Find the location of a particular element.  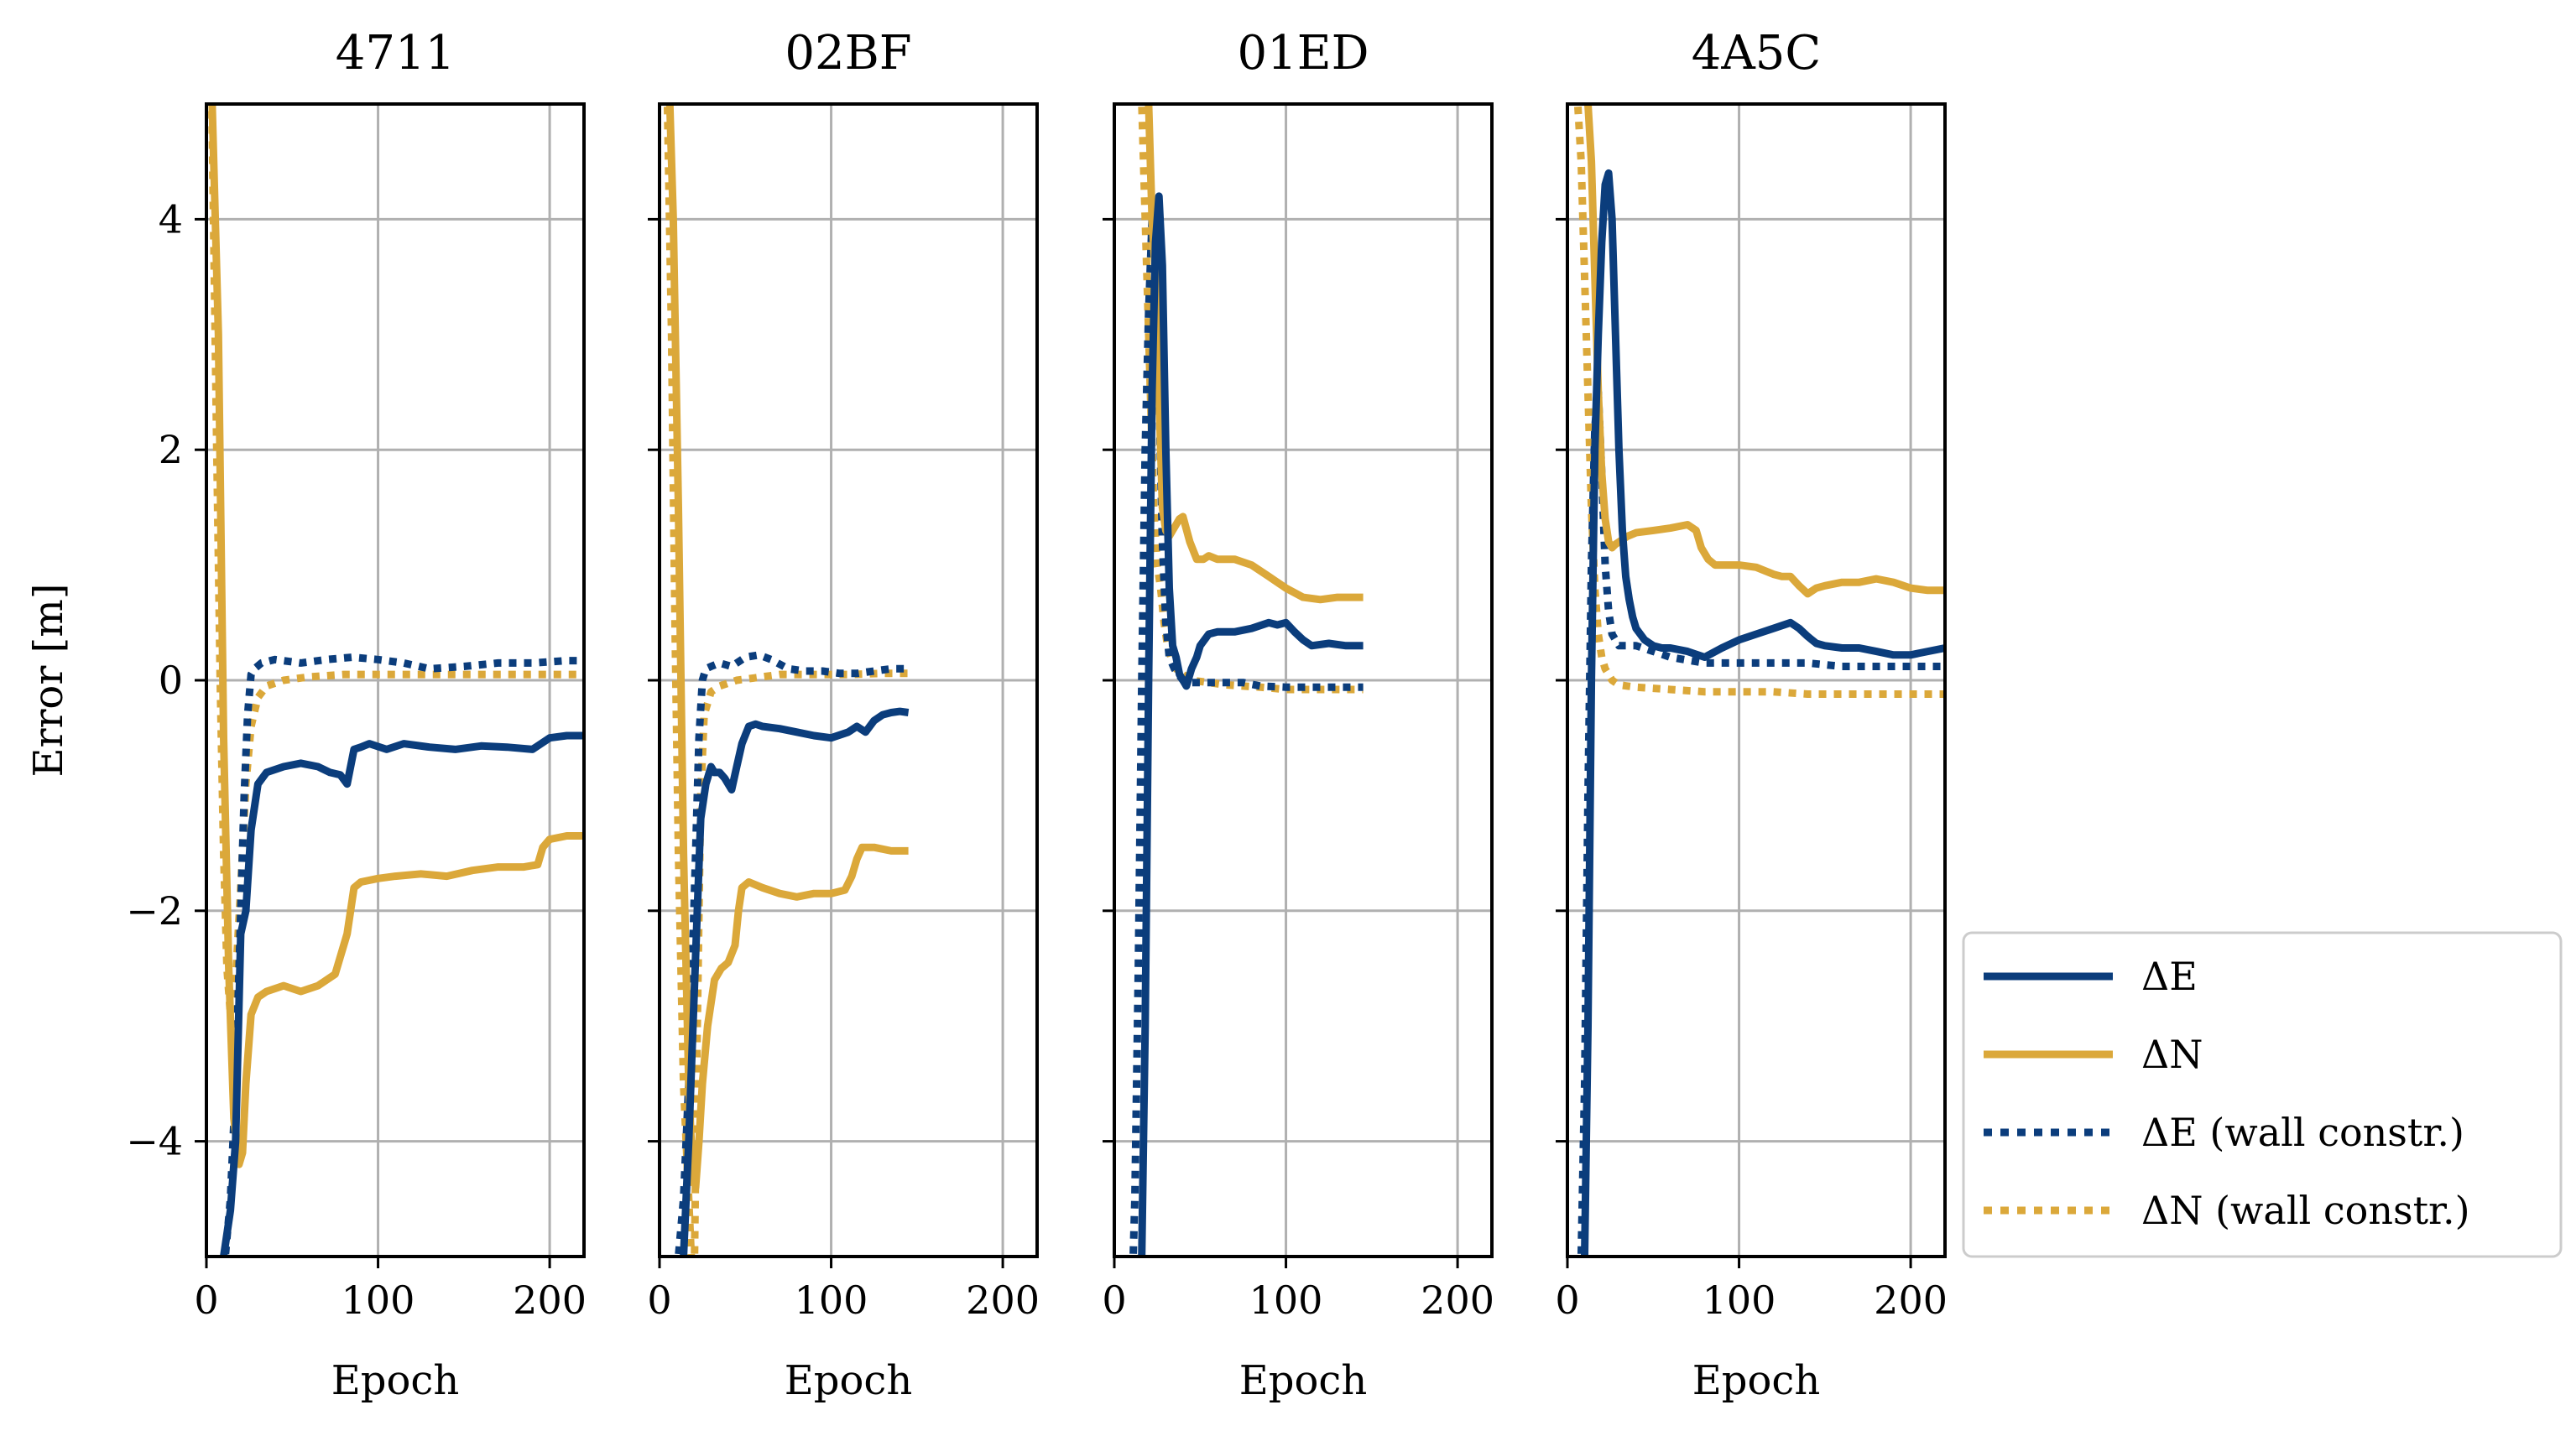

panel-title: 4A5C is located at coordinates (1757, 53).